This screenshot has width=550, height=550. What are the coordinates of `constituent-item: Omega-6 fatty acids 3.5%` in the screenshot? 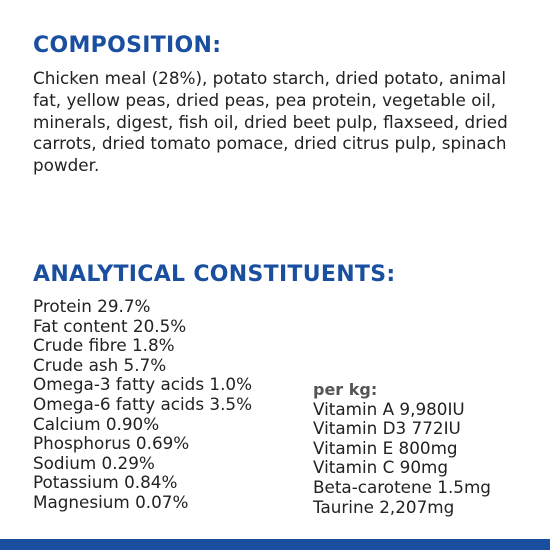 It's located at (143, 403).